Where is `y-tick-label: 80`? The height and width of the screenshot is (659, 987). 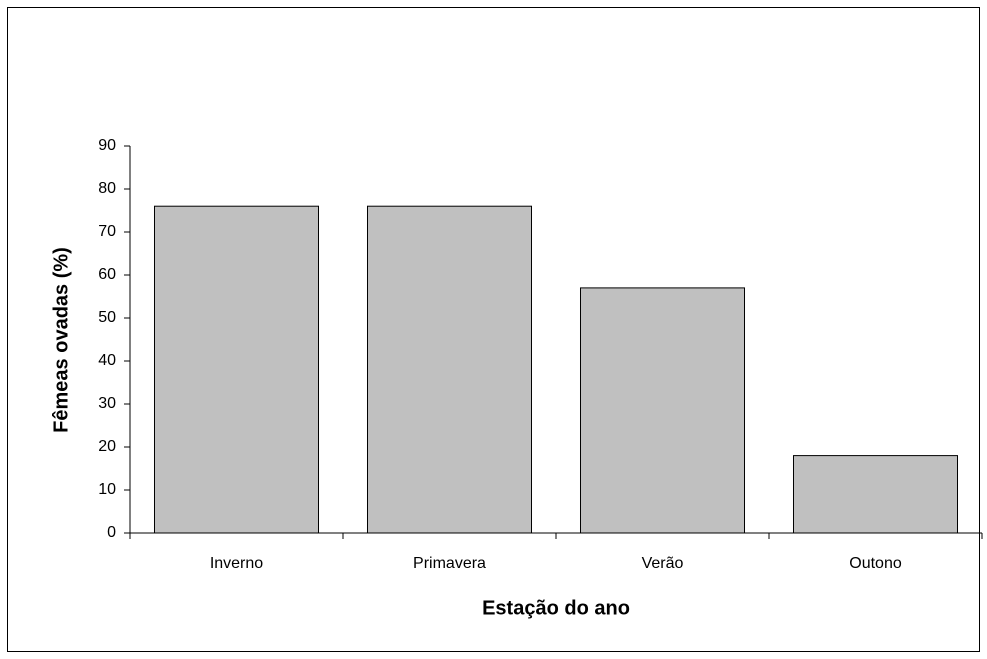 y-tick-label: 80 is located at coordinates (107, 188).